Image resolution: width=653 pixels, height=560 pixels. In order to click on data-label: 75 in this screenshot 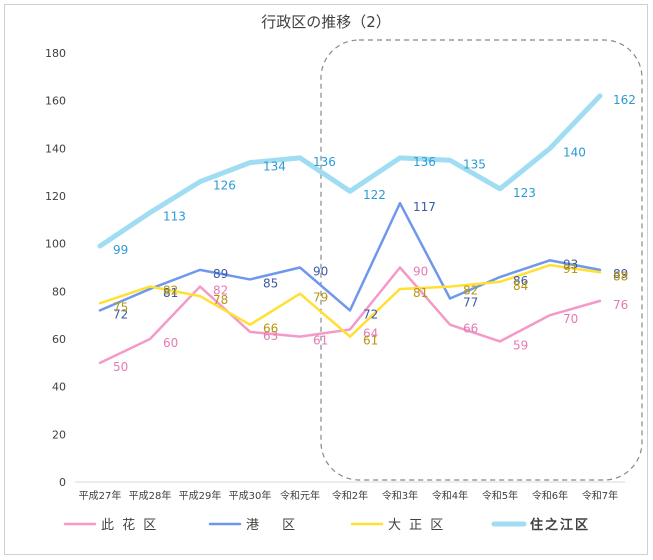, I will do `click(120, 307)`.